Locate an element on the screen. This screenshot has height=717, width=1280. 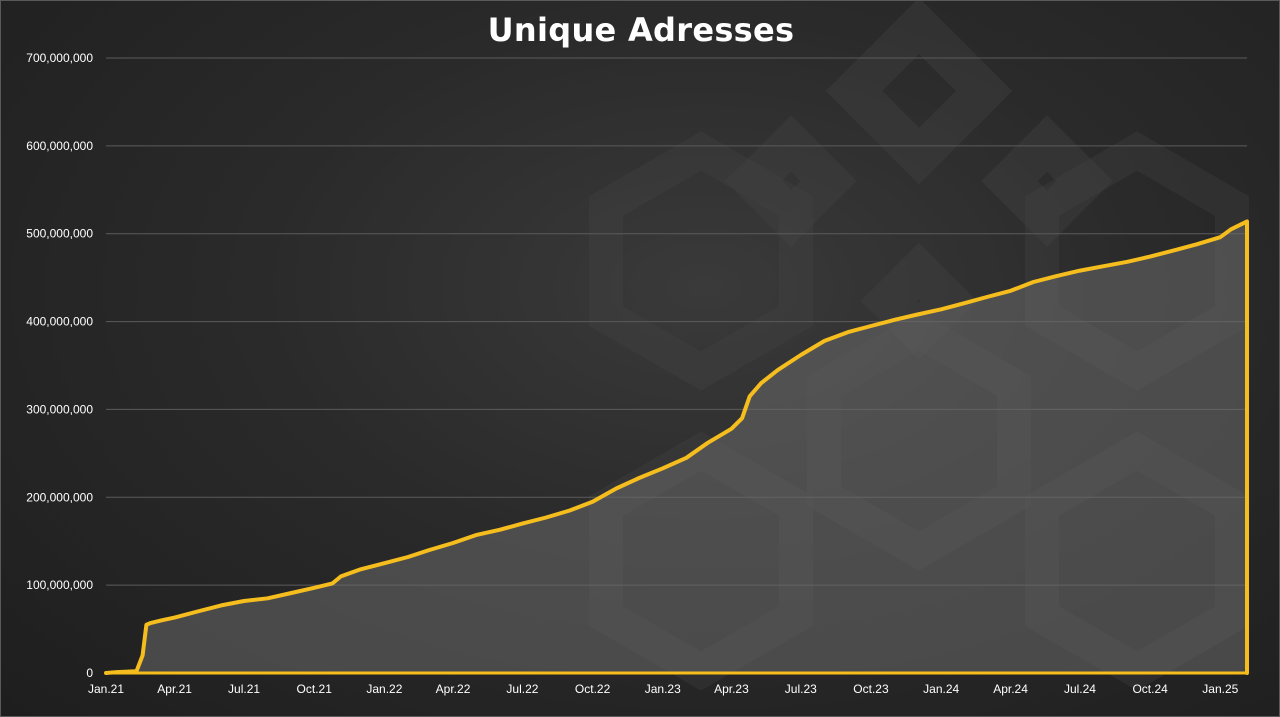
chart-title: Unique Adresses is located at coordinates (641, 30).